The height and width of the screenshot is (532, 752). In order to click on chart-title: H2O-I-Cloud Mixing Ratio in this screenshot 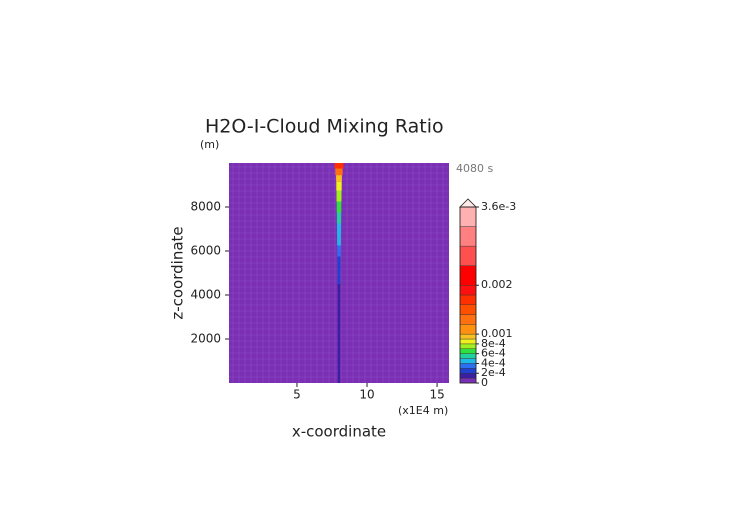, I will do `click(324, 127)`.